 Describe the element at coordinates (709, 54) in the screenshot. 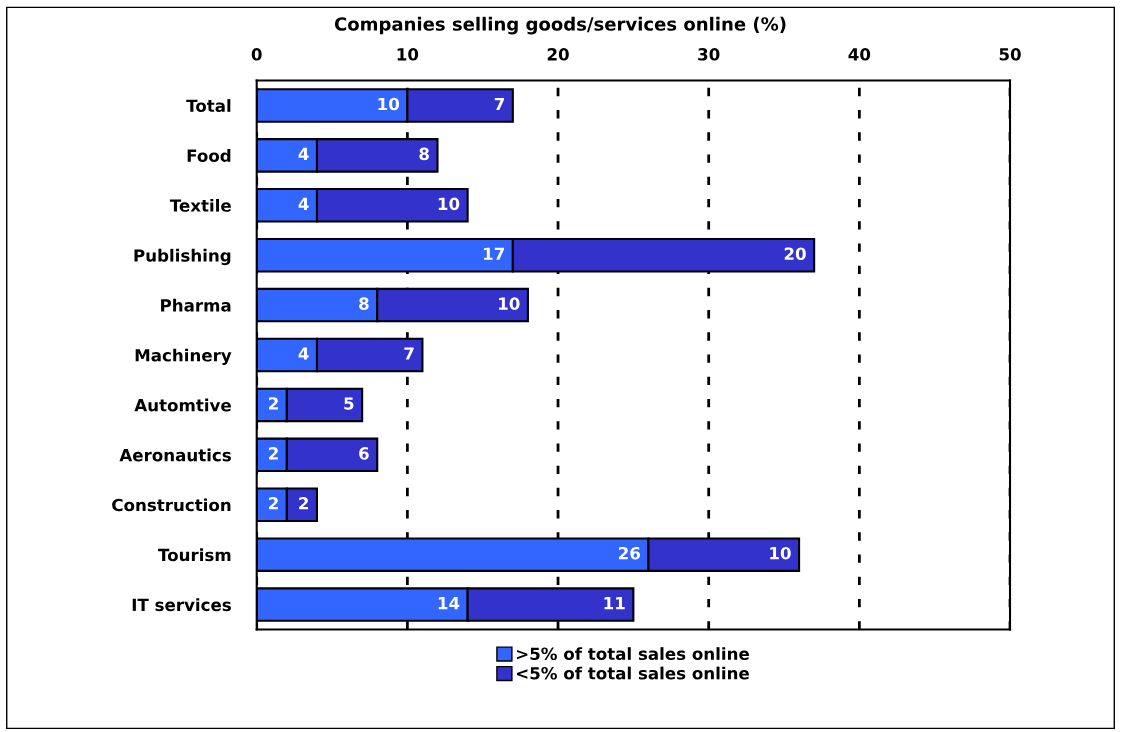

I see `x-tick-label: 30` at that location.